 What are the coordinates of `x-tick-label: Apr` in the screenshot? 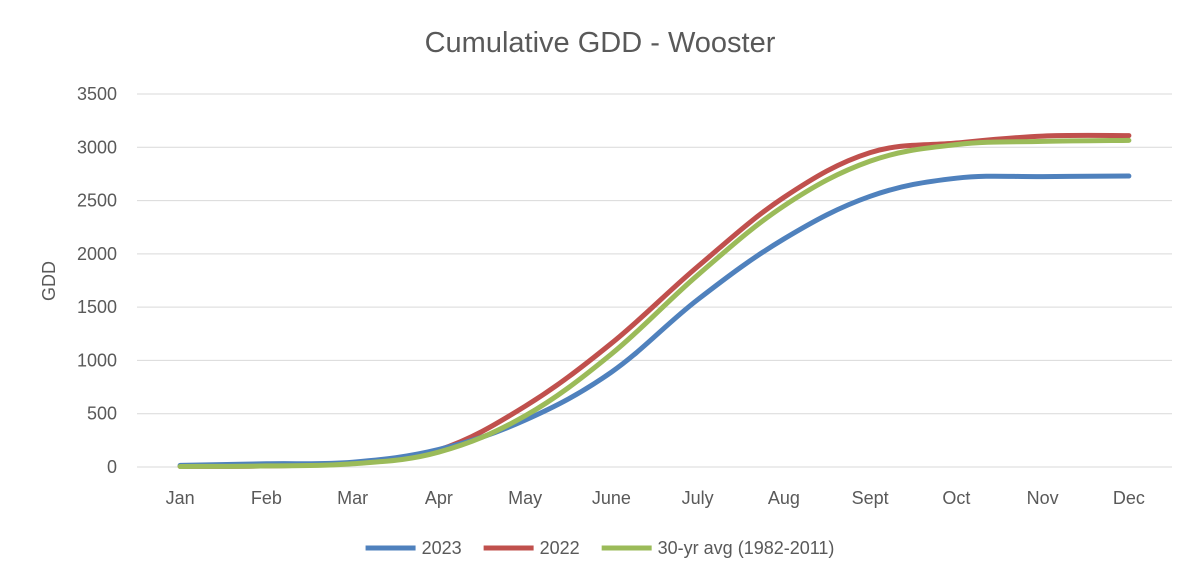 It's located at (439, 498).